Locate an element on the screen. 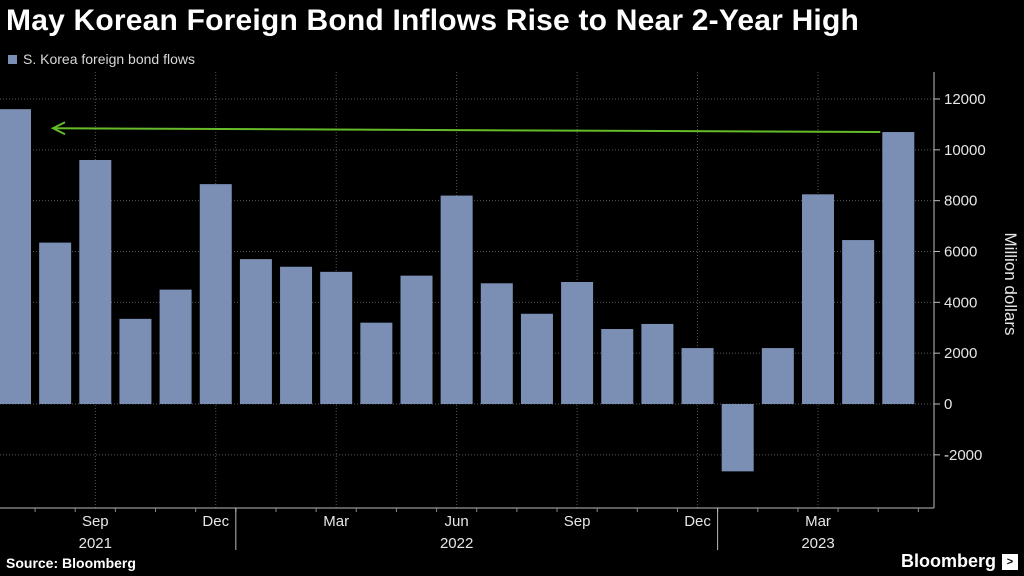  terminal-icon: > is located at coordinates (1010, 561).